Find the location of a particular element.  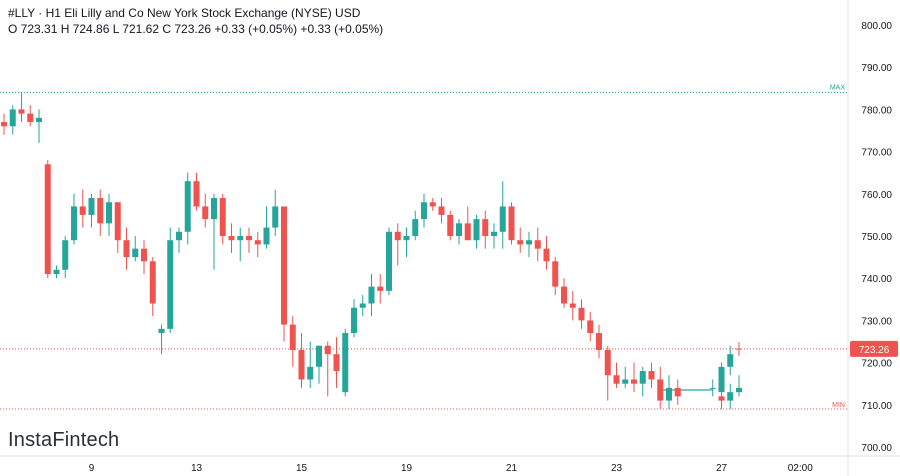

x-tick-label: 02:00 is located at coordinates (800, 468).